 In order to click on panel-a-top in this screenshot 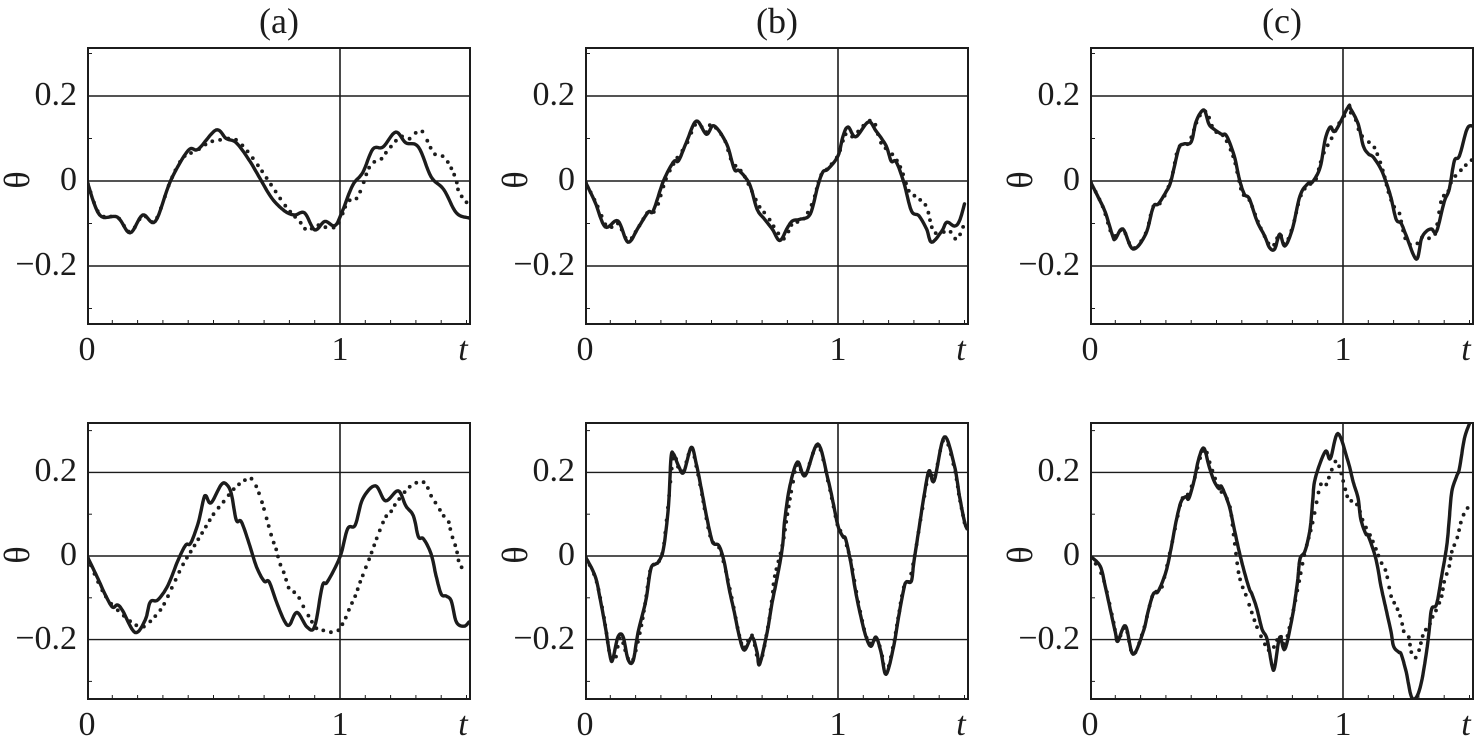, I will do `click(279, 186)`.